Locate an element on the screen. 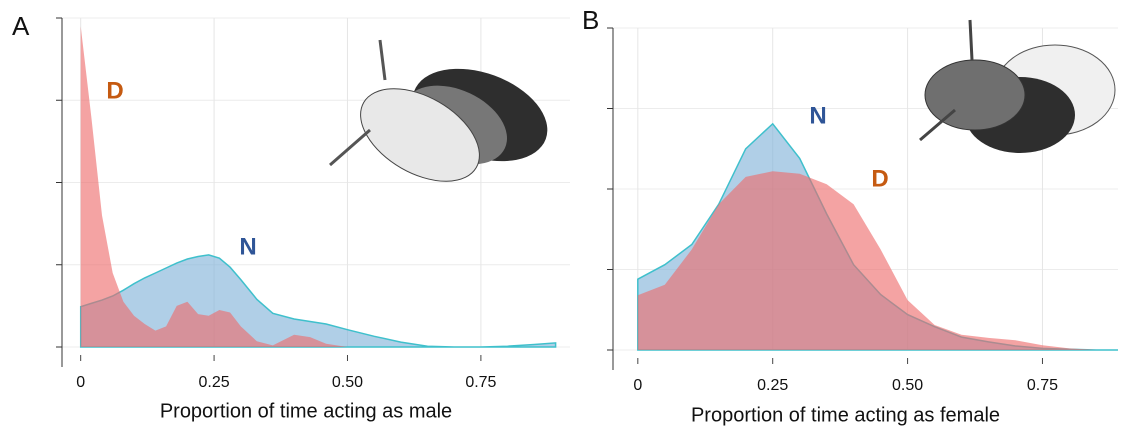  x-axis-label: Proportion of time acting as male is located at coordinates (306, 411).